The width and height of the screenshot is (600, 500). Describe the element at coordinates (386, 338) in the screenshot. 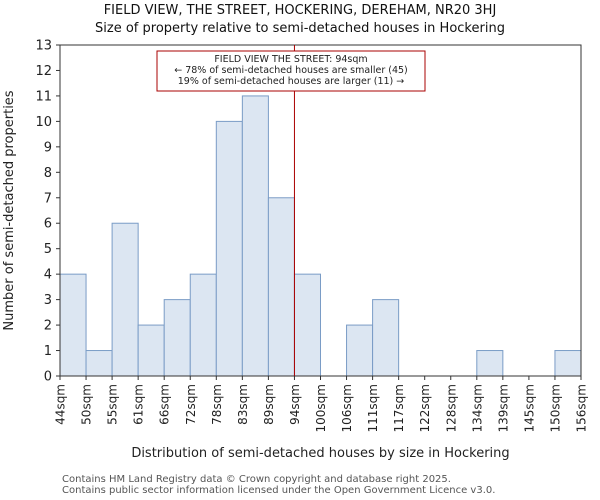

I see `bar-111sqm` at that location.